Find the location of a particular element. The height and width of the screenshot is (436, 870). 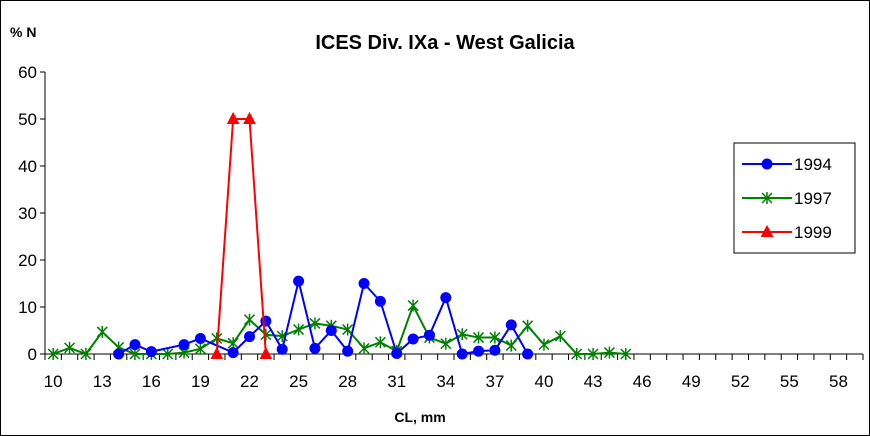

series-line is located at coordinates (241, 236).